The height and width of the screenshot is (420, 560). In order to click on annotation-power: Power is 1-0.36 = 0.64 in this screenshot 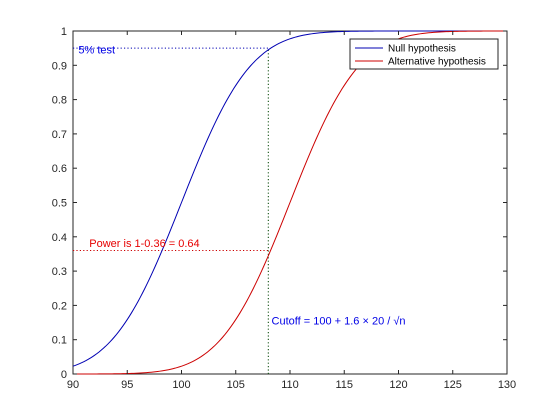, I will do `click(144, 244)`.